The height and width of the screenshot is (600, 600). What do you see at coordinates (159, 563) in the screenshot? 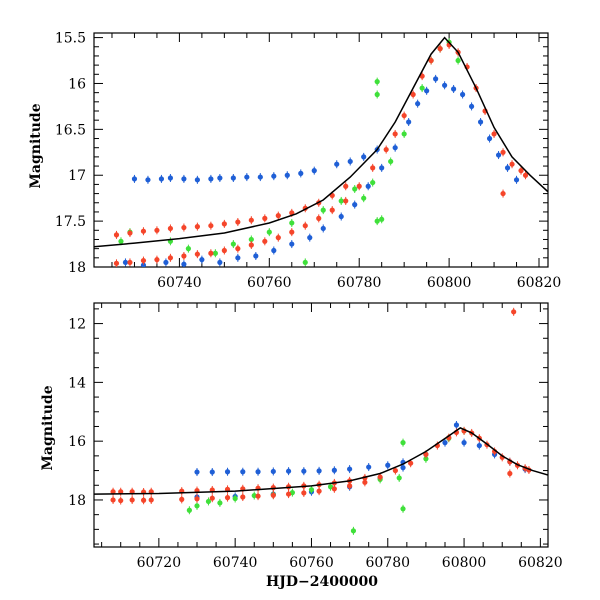
I see `bottom-x-tick-label: 60720` at bounding box center [159, 563].